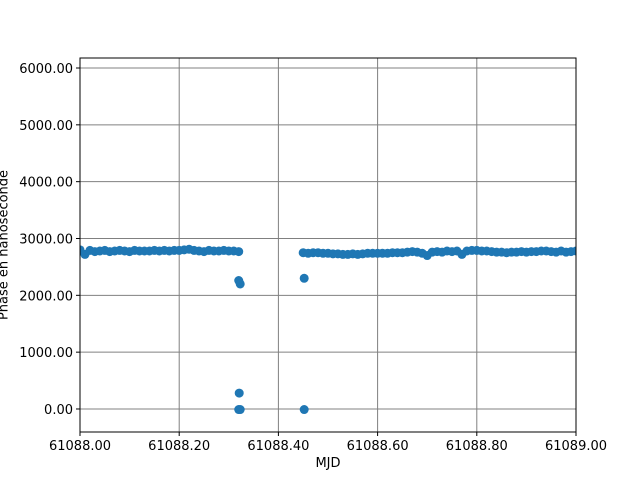 This screenshot has height=480, width=640. I want to click on y-axis-label: Phase en nanoseconde, so click(6, 245).